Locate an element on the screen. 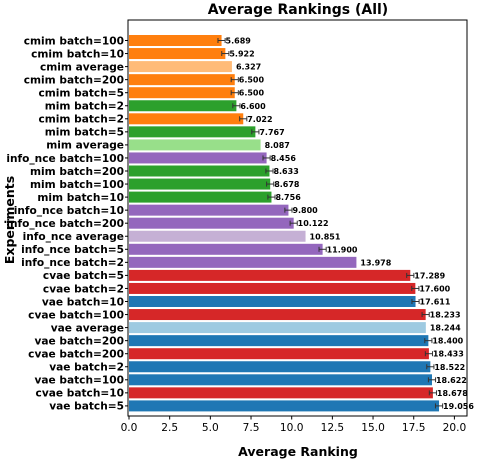 Image resolution: width=479 pixels, height=461 pixels. category-label: mim batch=10 is located at coordinates (80, 198).